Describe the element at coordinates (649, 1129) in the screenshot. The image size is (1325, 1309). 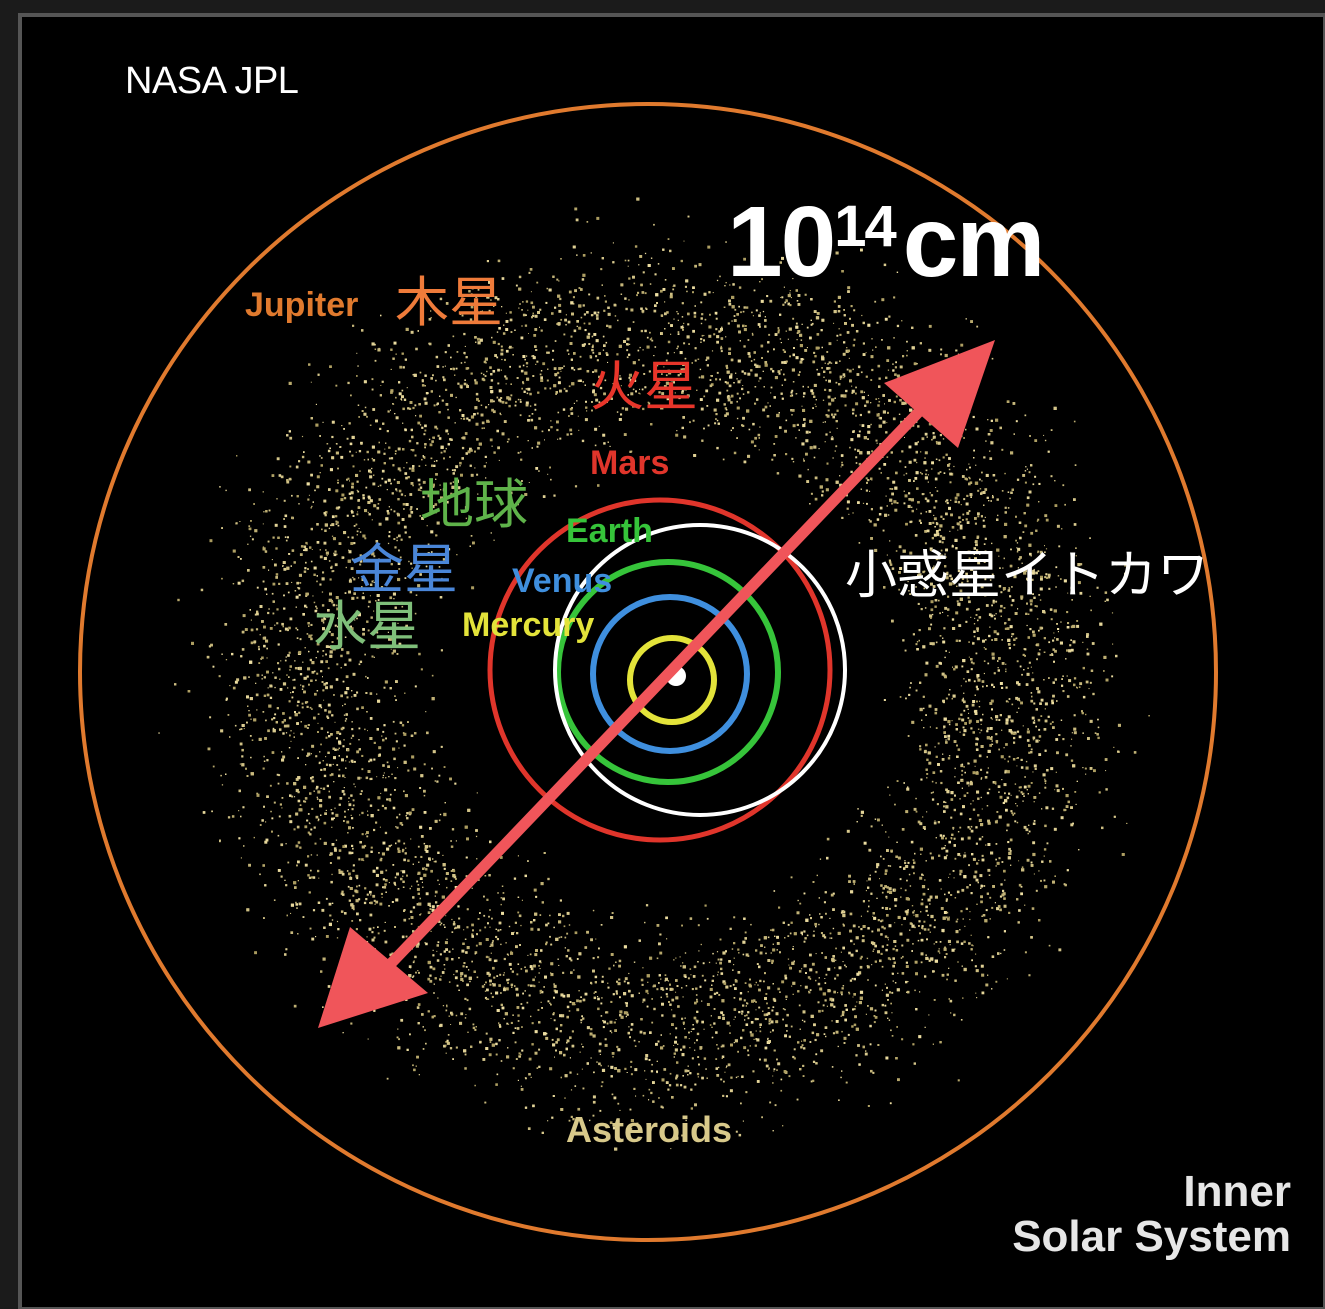
I see `asteroids-label: Asteroids` at that location.